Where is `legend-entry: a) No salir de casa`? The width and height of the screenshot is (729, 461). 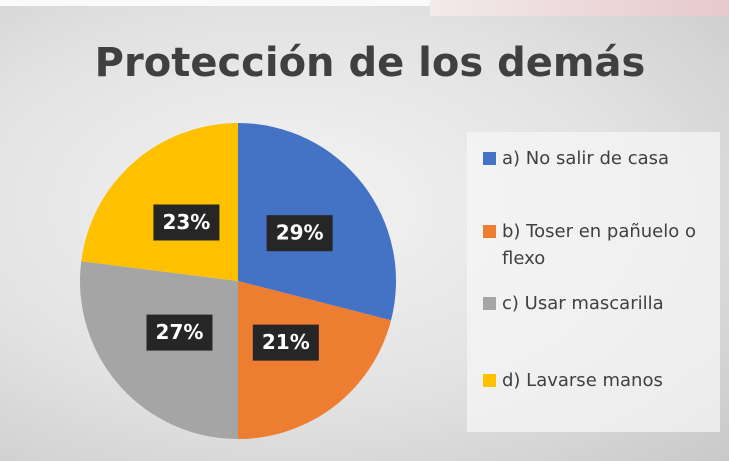 legend-entry: a) No salir de casa is located at coordinates (599, 158).